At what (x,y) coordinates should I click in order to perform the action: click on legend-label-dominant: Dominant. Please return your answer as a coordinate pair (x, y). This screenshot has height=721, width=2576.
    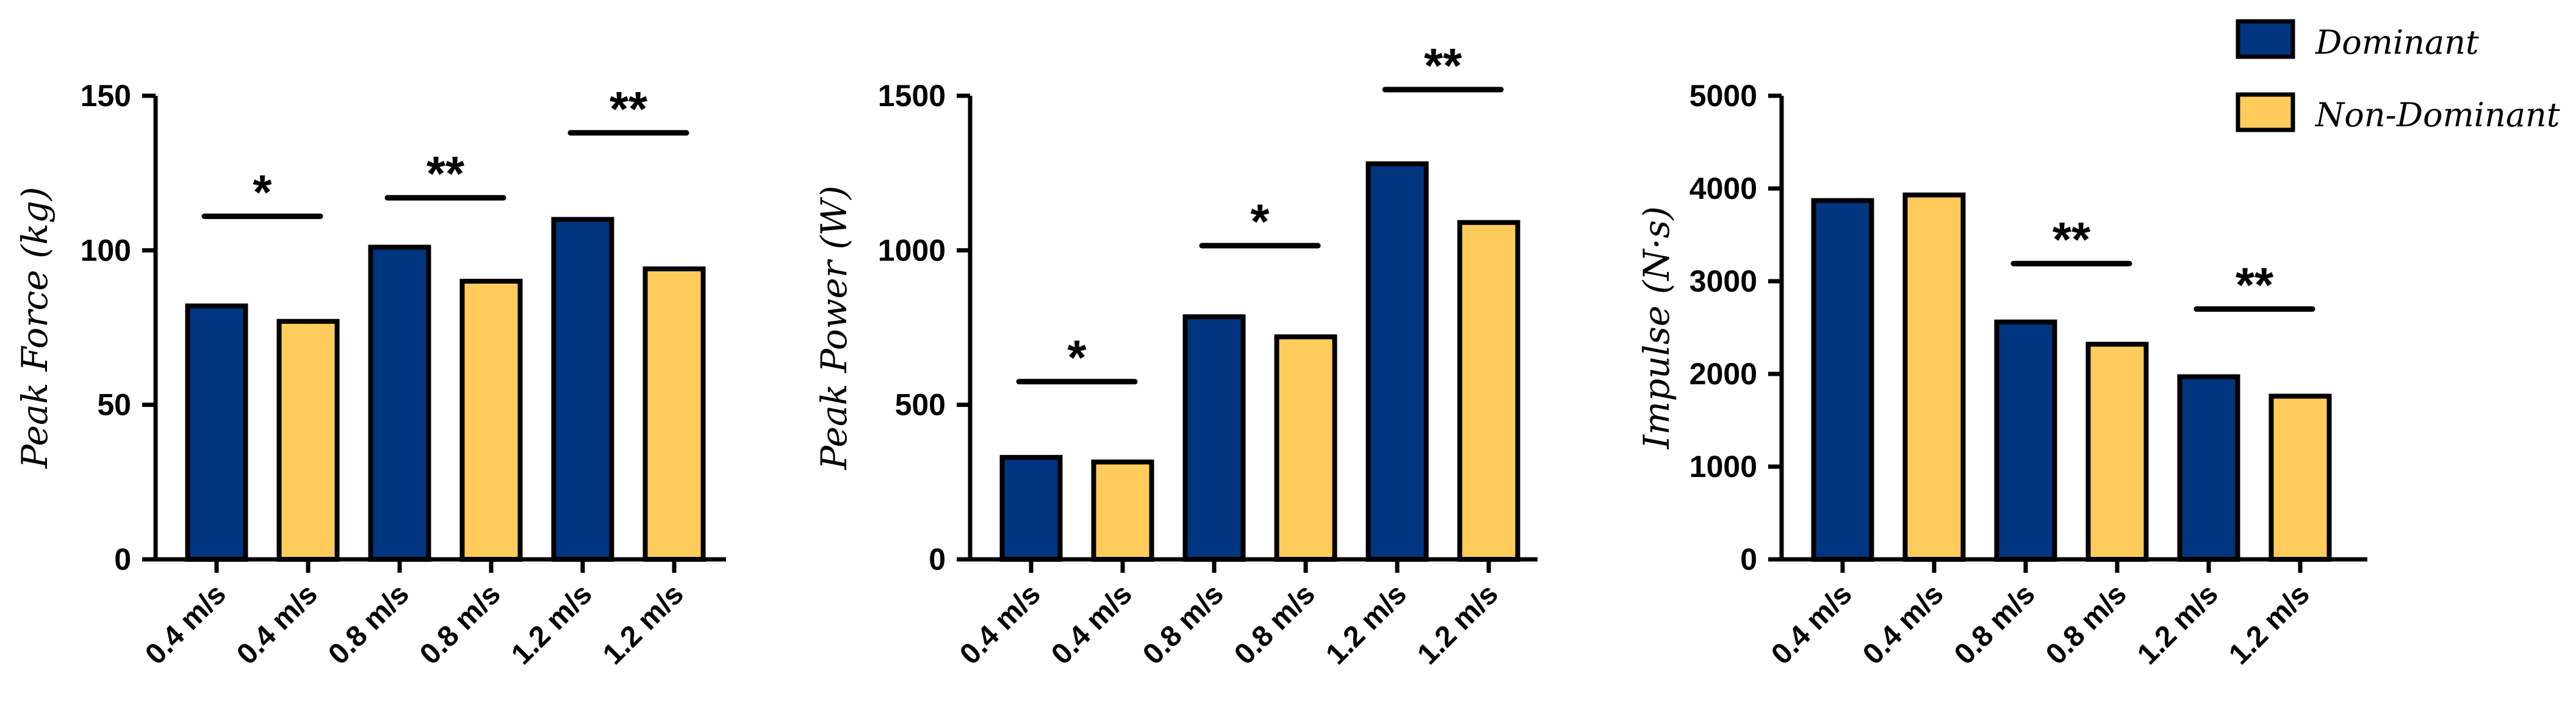
    Looking at the image, I should click on (2397, 43).